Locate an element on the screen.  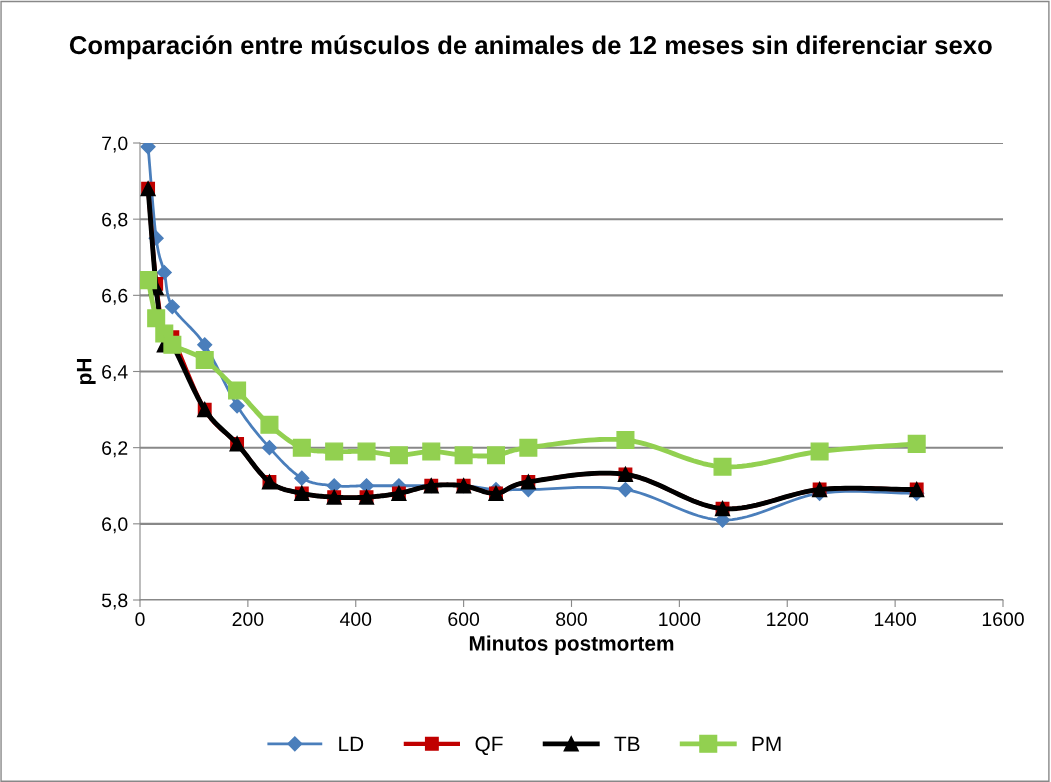
x-axis-title: Minutos postmortem is located at coordinates (571, 645).